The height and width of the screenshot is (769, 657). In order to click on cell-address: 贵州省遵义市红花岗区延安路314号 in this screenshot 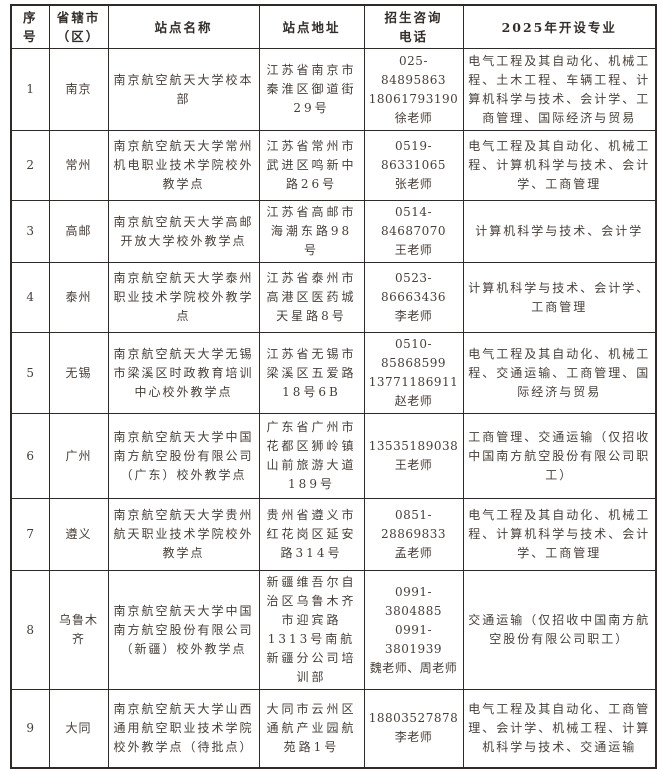, I will do `click(311, 534)`.